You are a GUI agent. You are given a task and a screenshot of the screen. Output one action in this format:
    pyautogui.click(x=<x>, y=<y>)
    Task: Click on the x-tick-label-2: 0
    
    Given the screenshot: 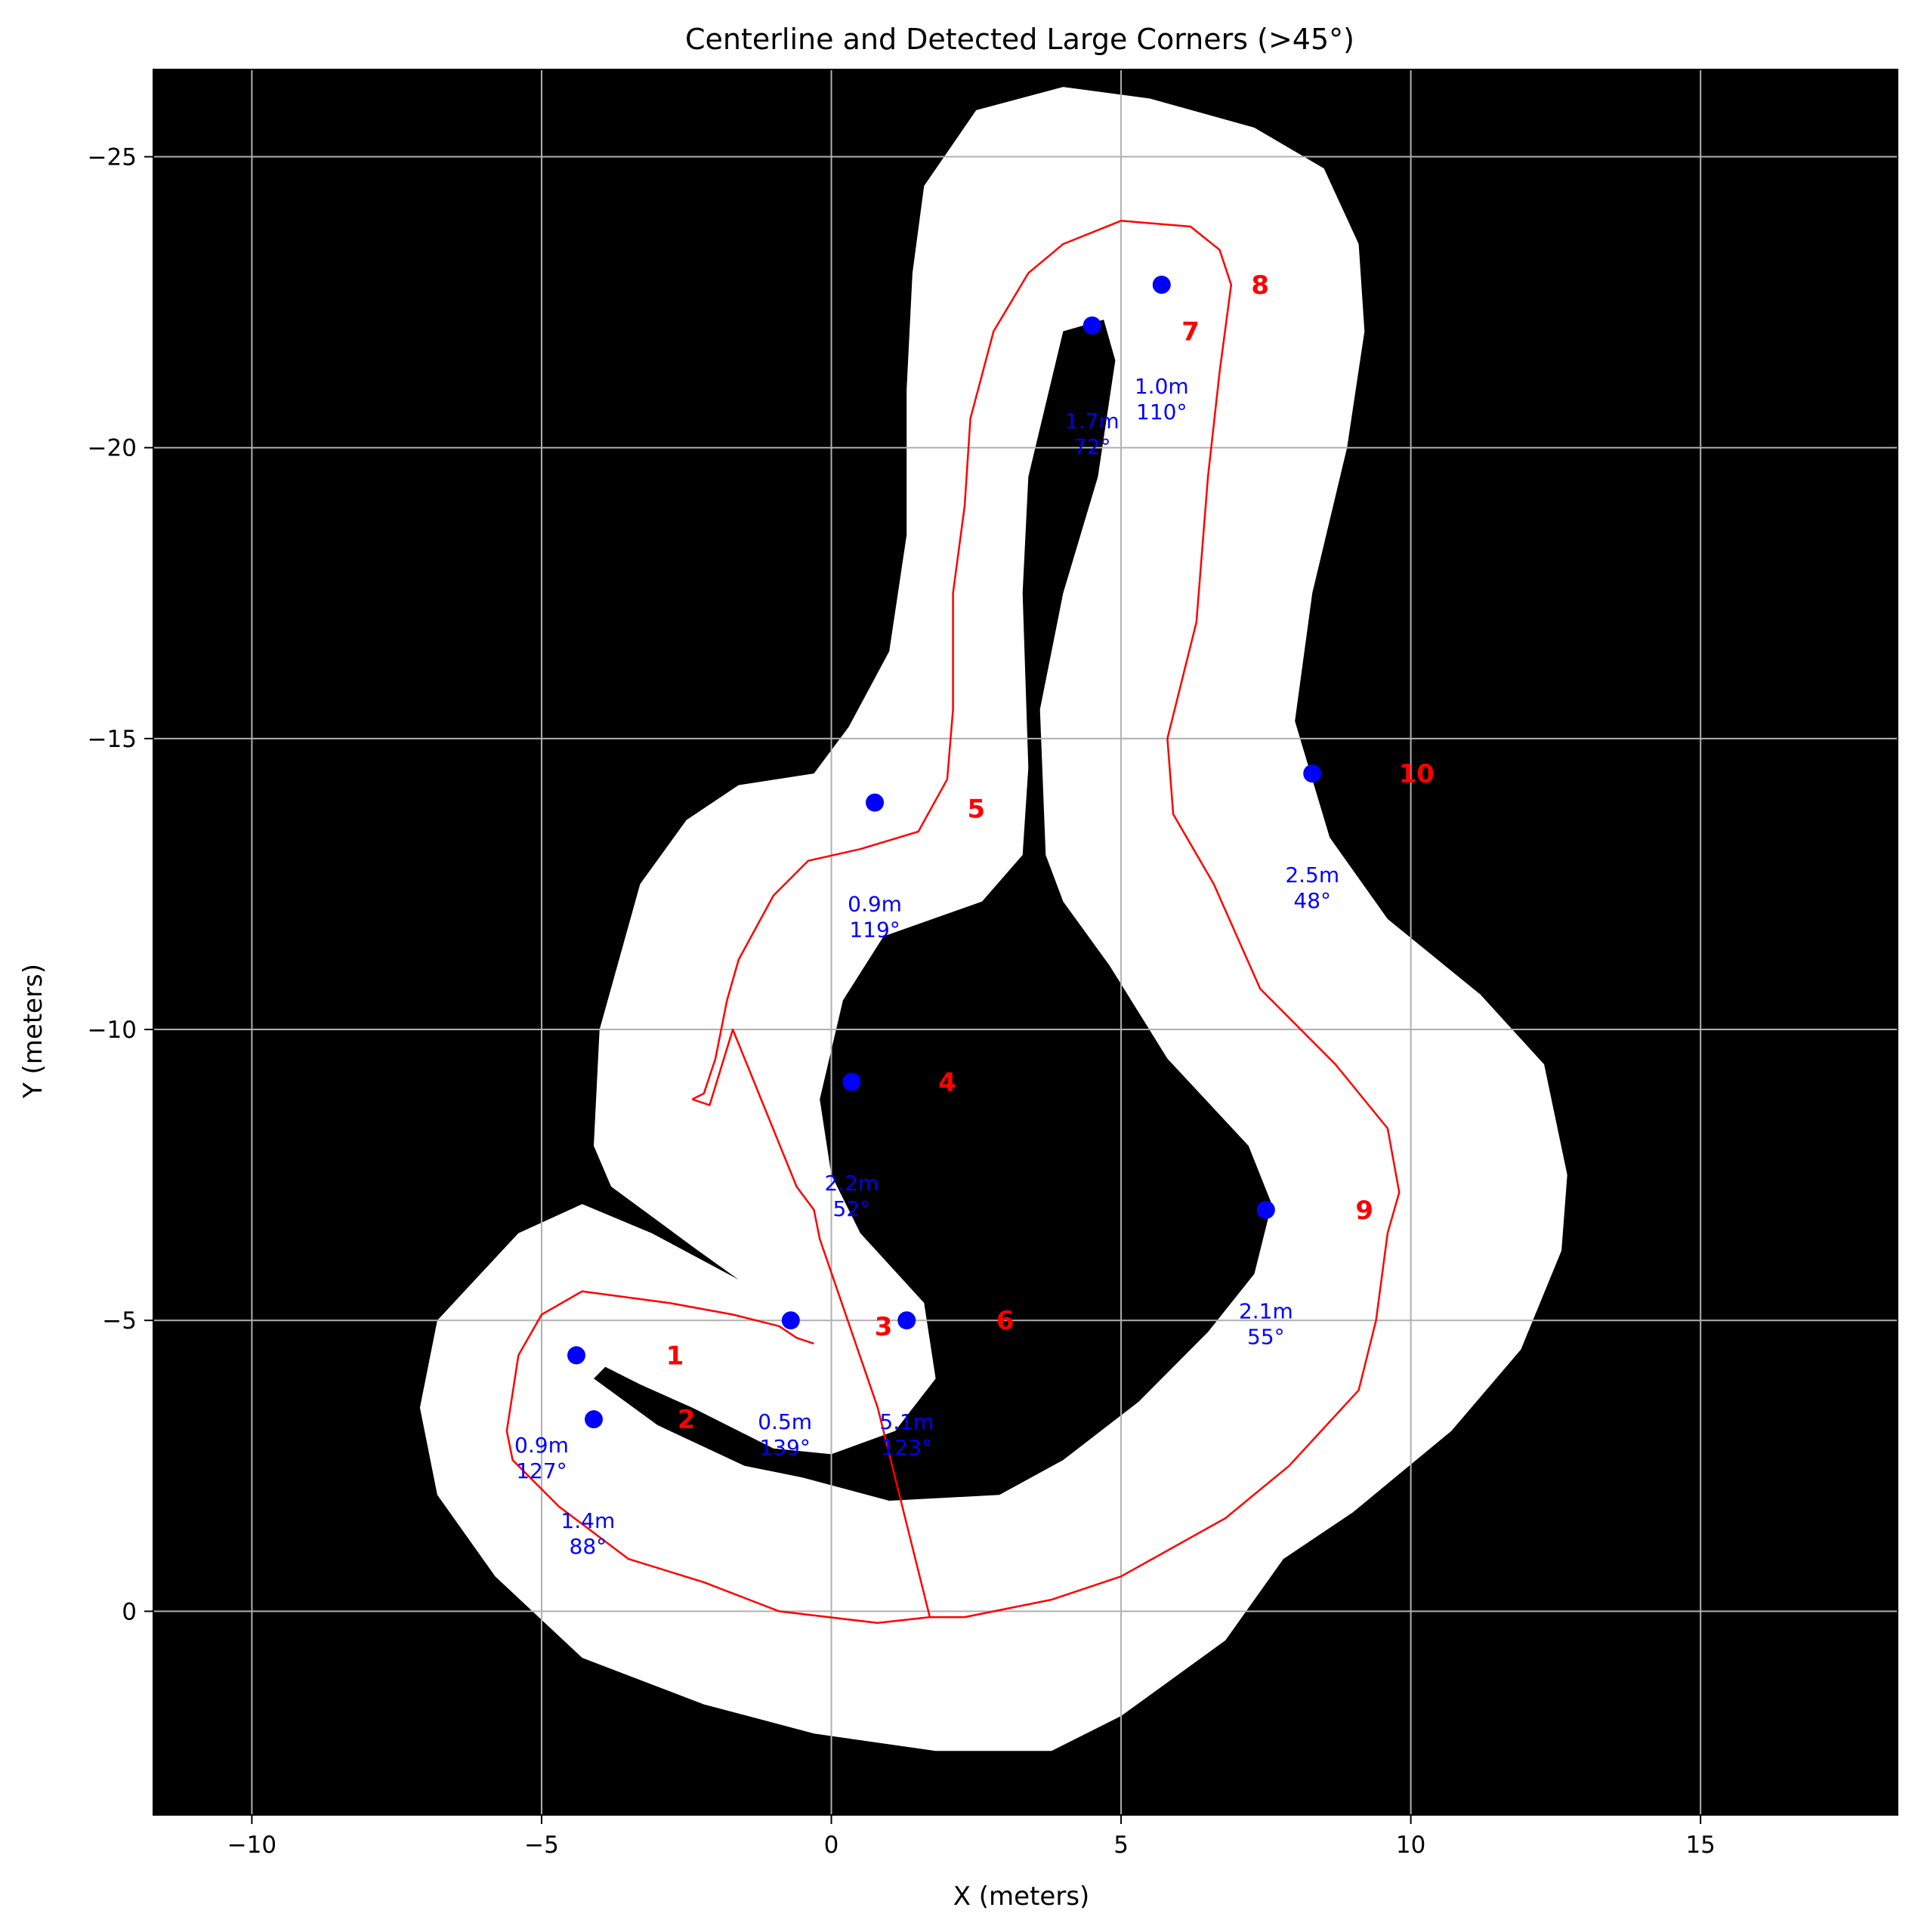 What is the action you would take?
    pyautogui.click(x=832, y=1846)
    